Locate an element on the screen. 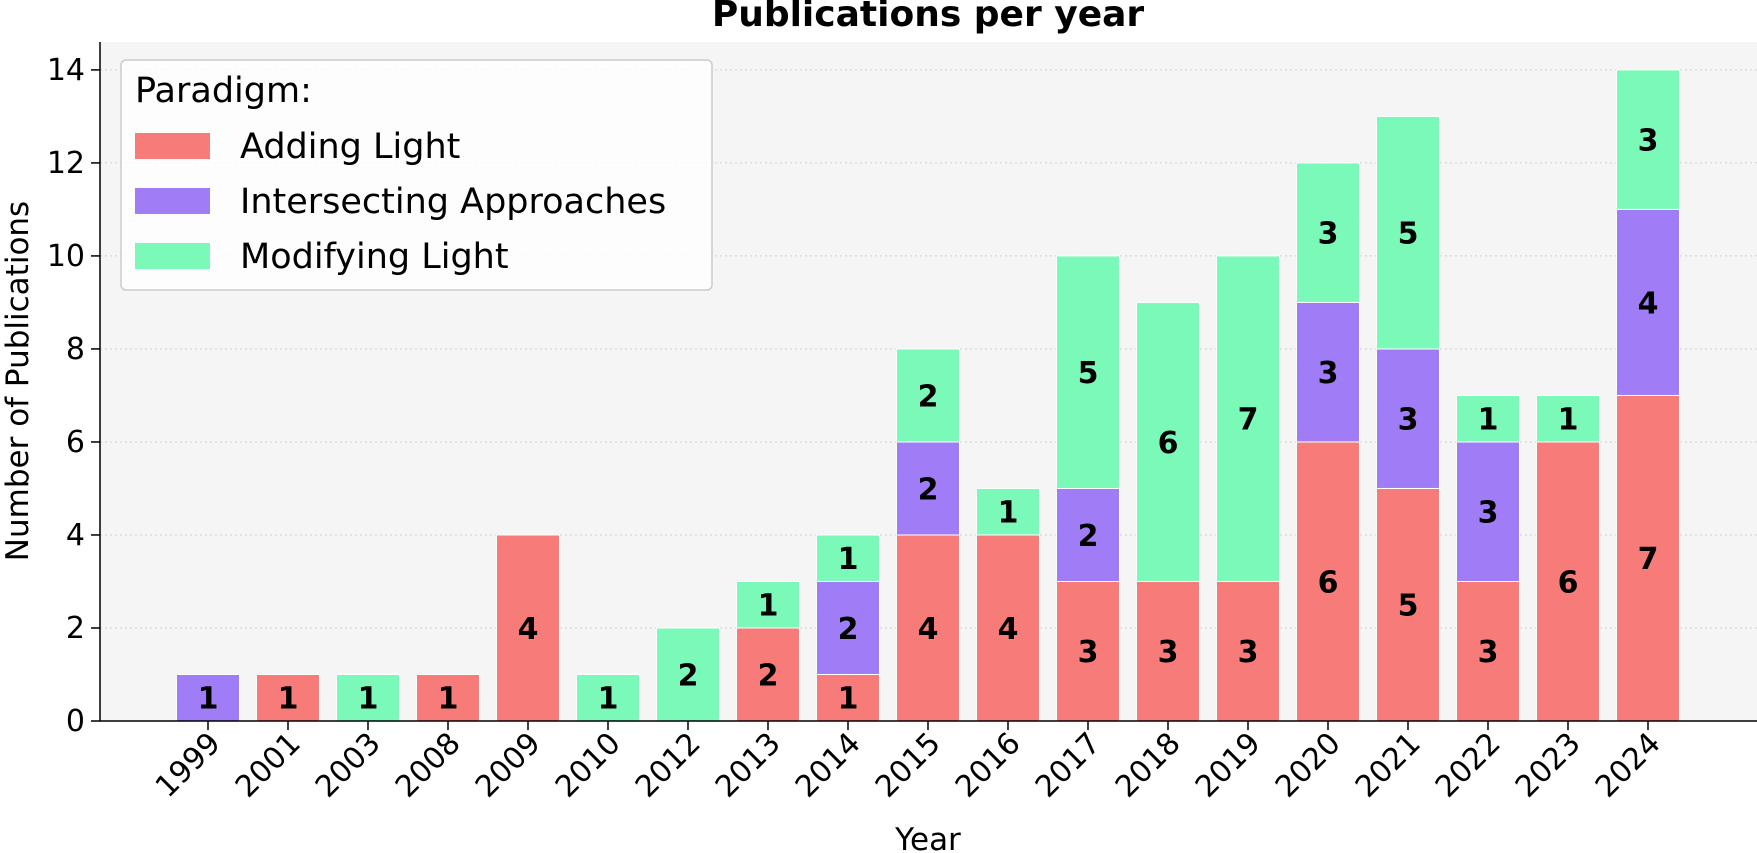  y-tick-label: 12 is located at coordinates (66, 163).